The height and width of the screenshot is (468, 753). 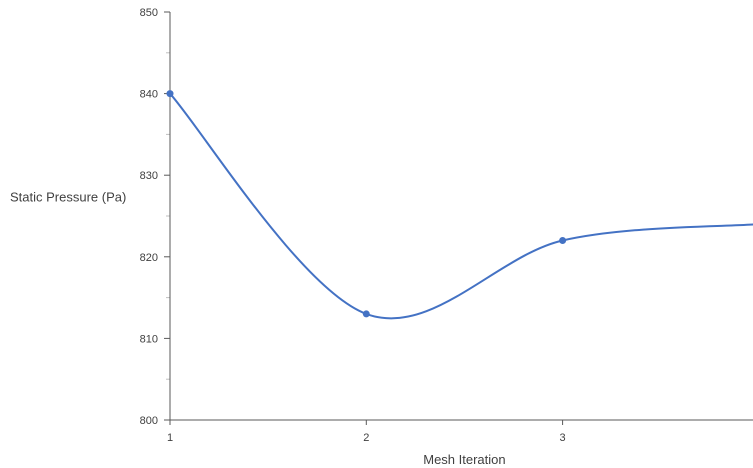 I want to click on x-major-ticks, so click(x=366, y=422).